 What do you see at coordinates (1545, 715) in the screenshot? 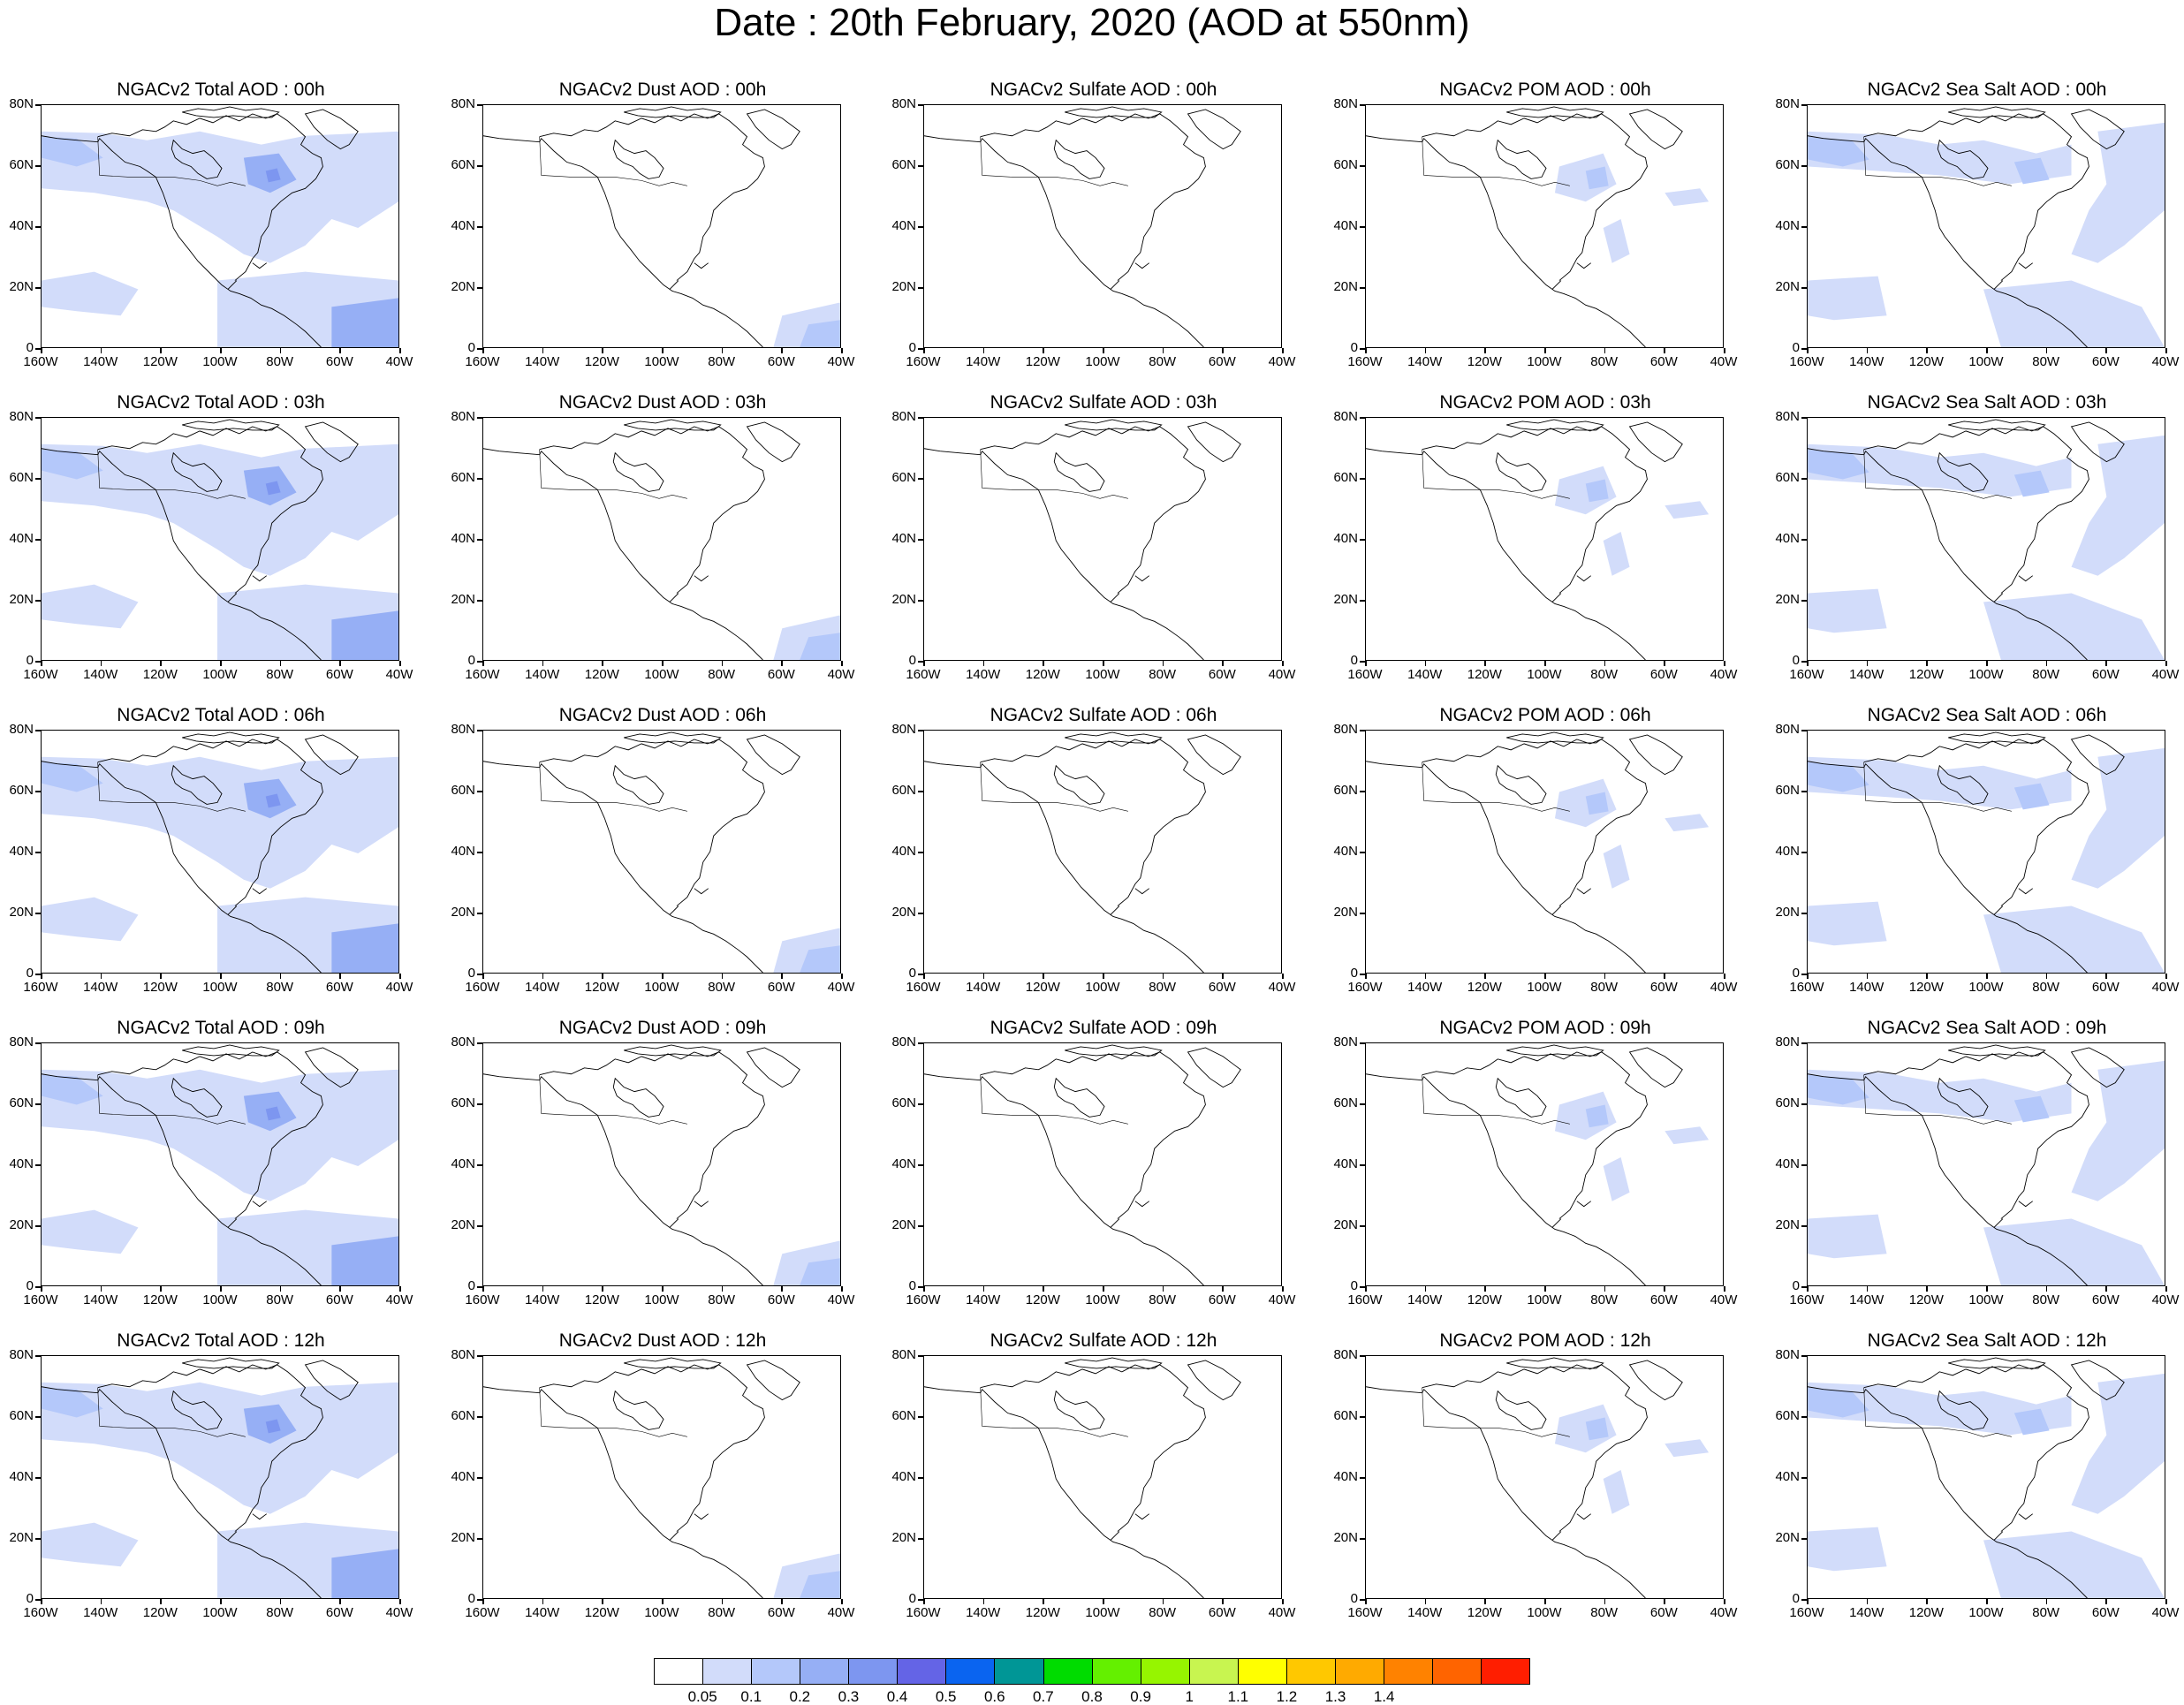
I see `panel-title: NGACv2 POM AOD : 06h` at bounding box center [1545, 715].